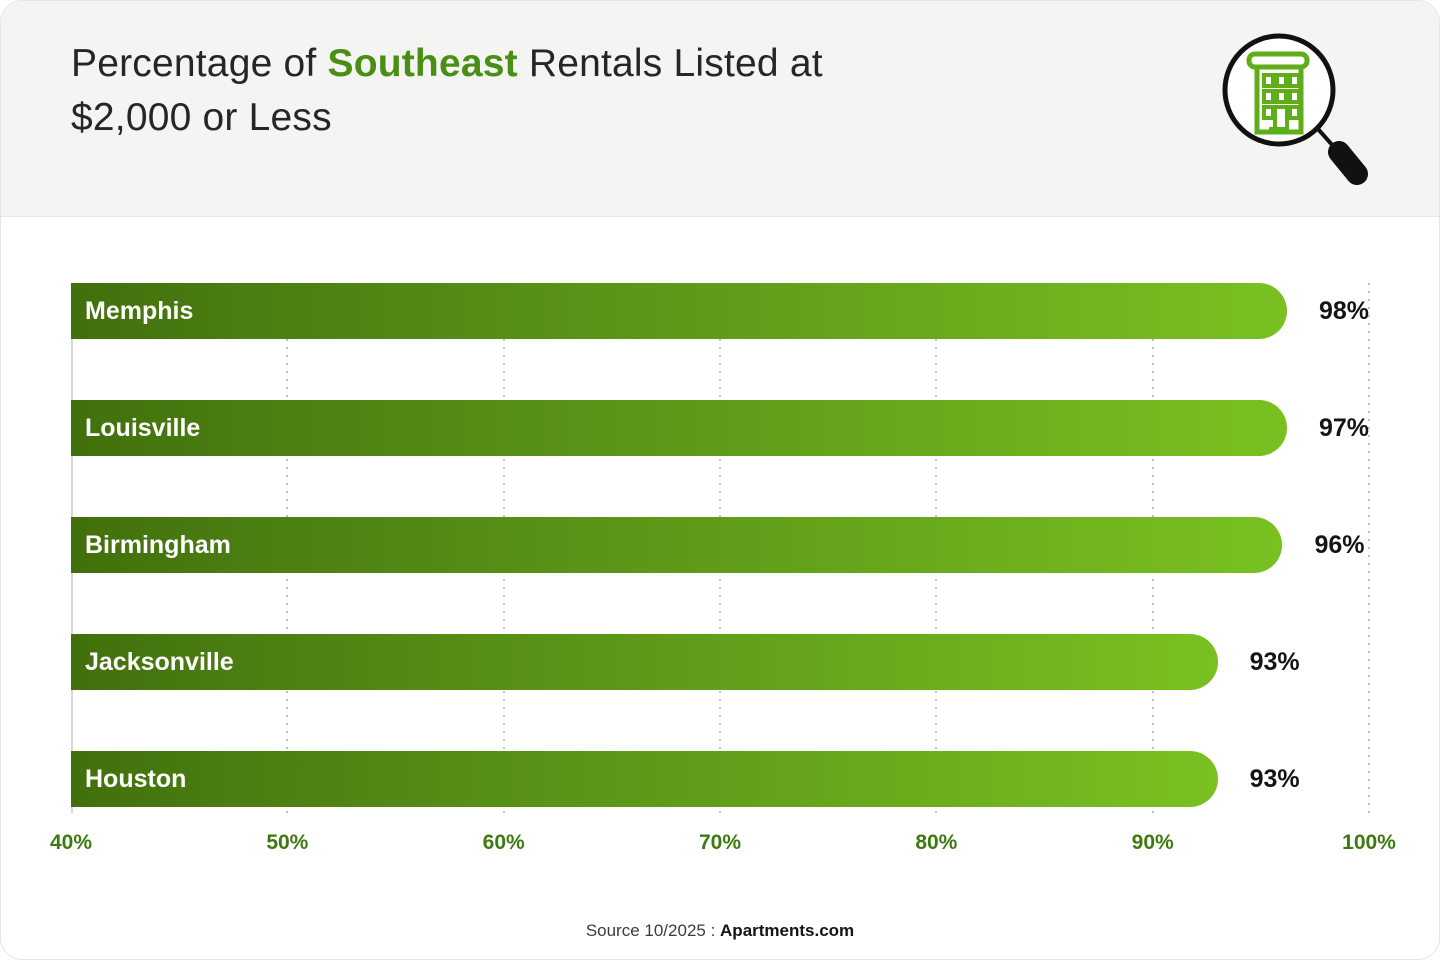  I want to click on x-axis-ticks: 40% 50% 60% 70% 80% 90% 100%, so click(723, 846).